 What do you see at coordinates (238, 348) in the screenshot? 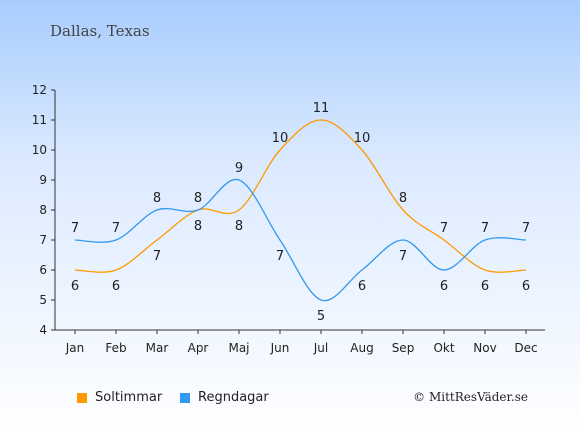
I see `x-tick-label: Maj` at bounding box center [238, 348].